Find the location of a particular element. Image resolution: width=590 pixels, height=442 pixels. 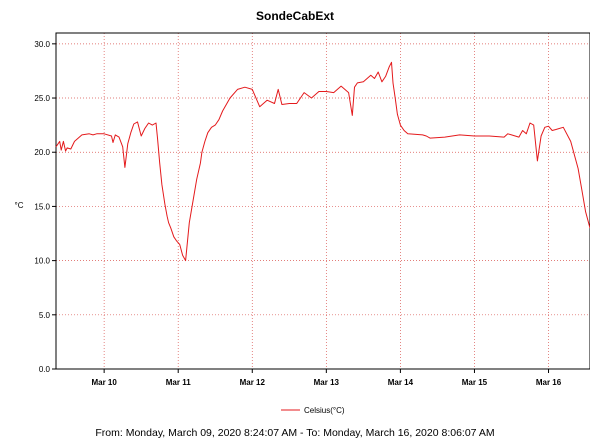

y-axis: 0.0 5.0 10.0 15.0 20.0 25.0 30.0 is located at coordinates (45, 207).